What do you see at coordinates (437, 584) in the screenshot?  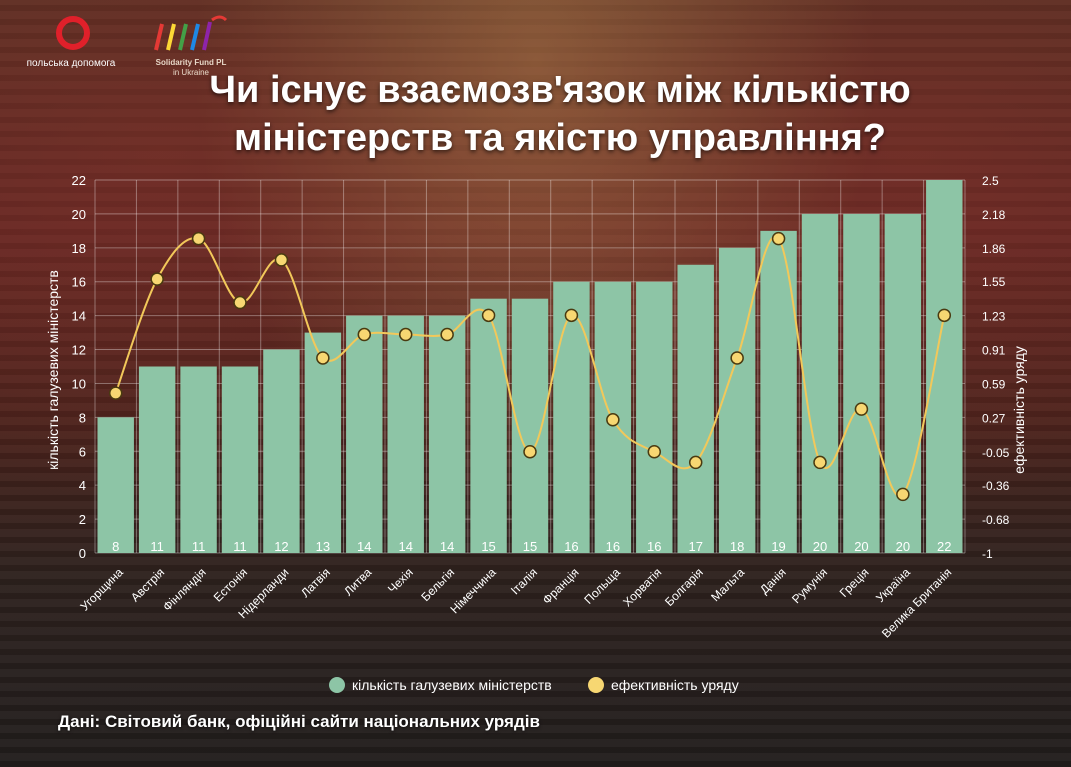 I see `x-tick-label: Бельгія` at bounding box center [437, 584].